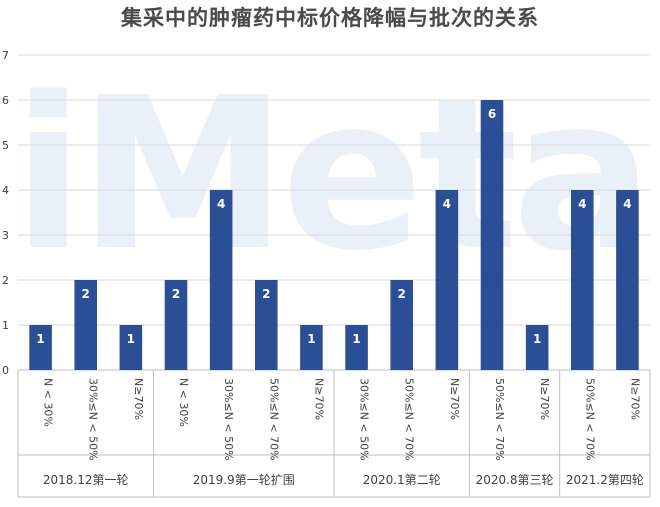 This screenshot has height=507, width=660. Describe the element at coordinates (5, 190) in the screenshot. I see `y-tick-label: 4` at that location.